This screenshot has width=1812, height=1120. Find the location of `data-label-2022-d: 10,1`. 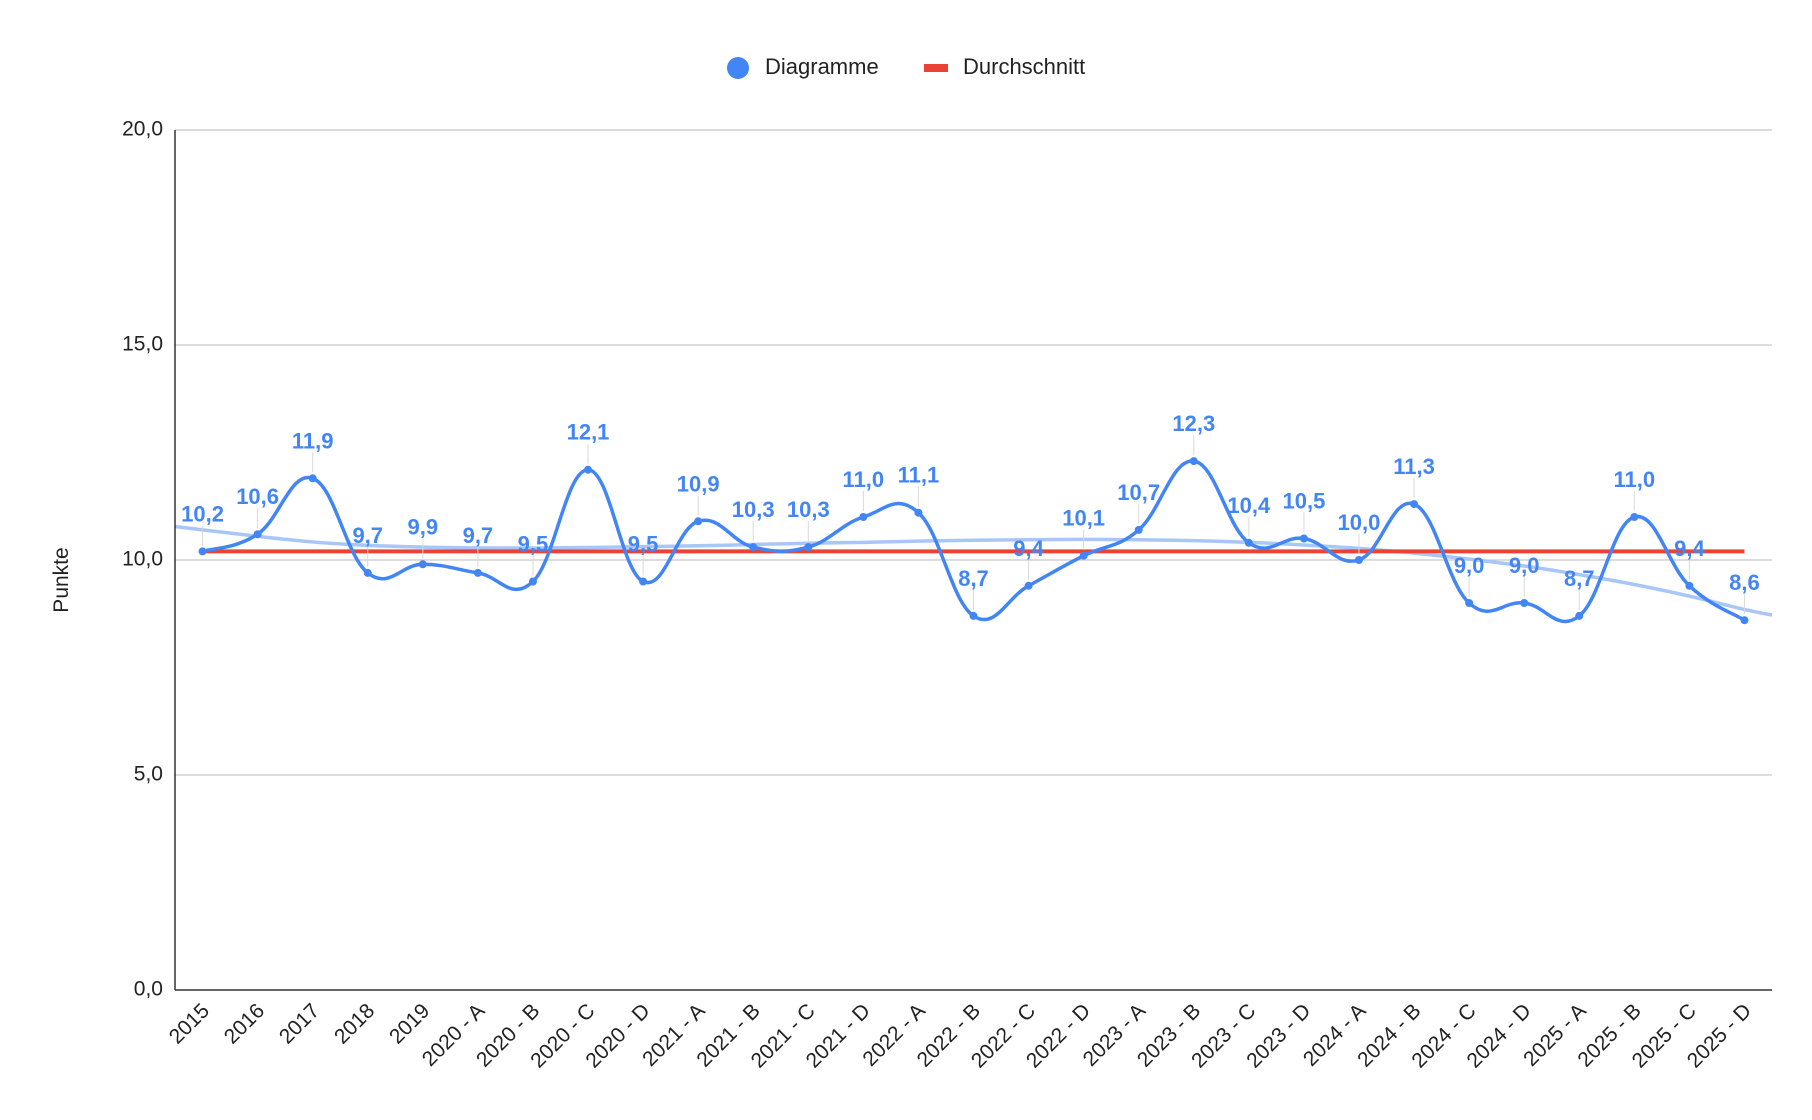

data-label-2022-d: 10,1 is located at coordinates (1083, 518).